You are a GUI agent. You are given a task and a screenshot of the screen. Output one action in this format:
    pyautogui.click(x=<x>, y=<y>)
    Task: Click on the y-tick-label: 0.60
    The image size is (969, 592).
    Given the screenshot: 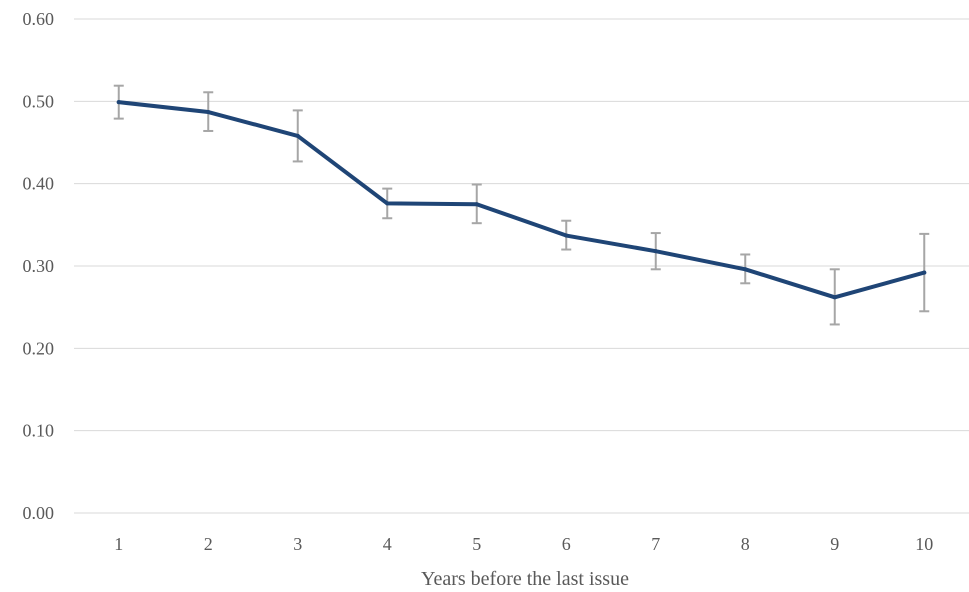 What is the action you would take?
    pyautogui.click(x=39, y=19)
    